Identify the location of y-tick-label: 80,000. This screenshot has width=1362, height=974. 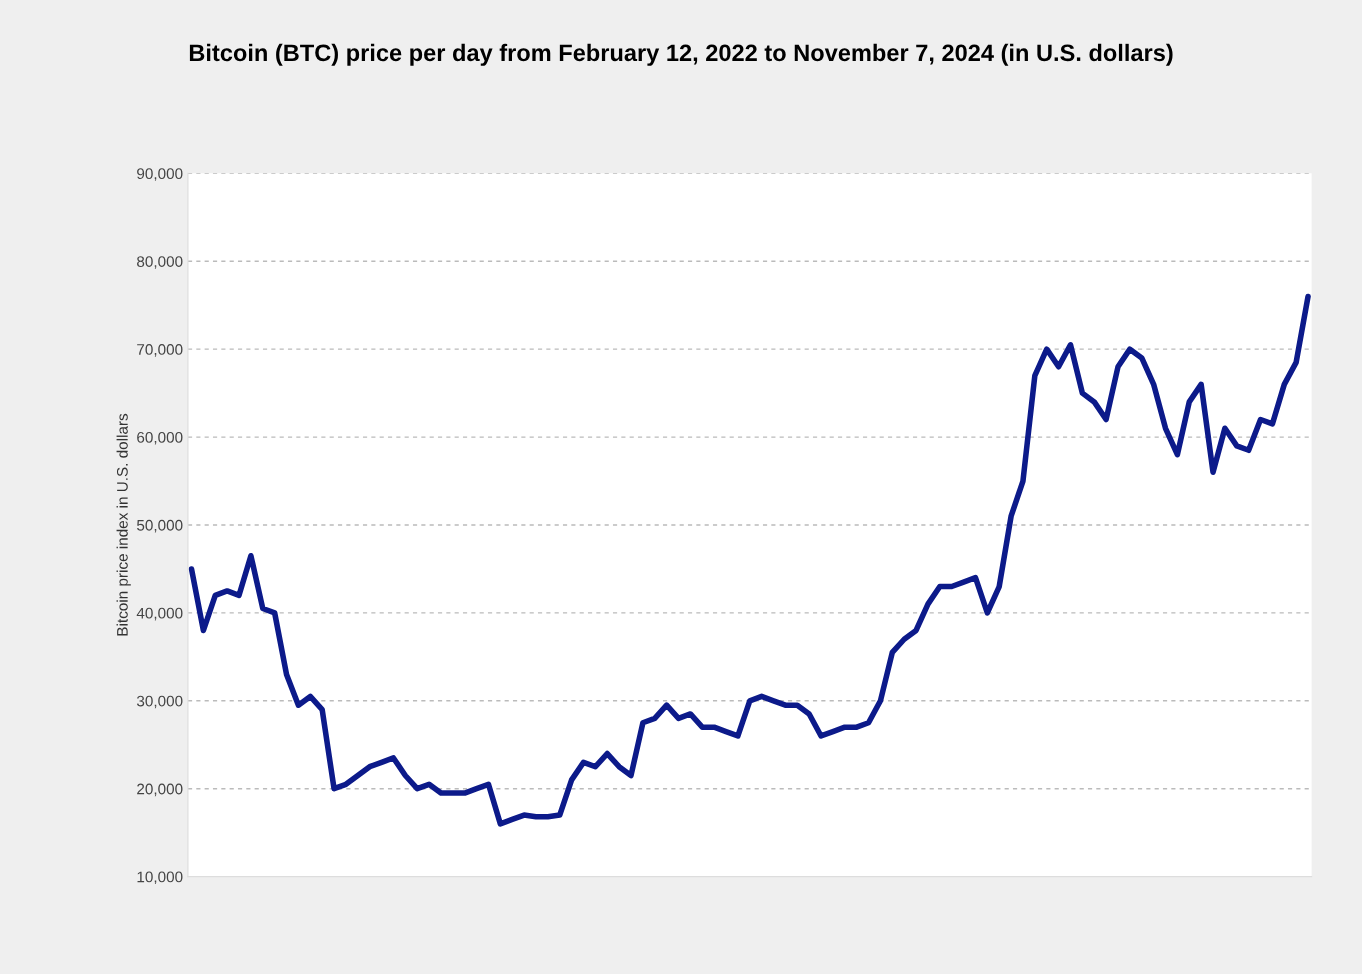
(160, 262).